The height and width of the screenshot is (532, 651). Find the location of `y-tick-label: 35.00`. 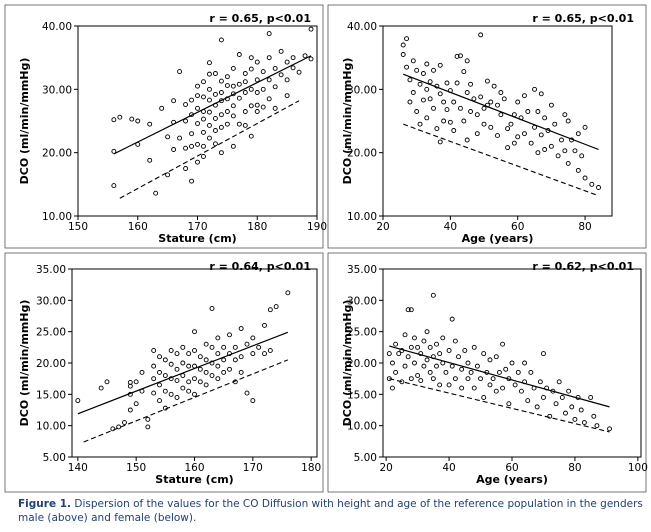

y-tick-label: 35.00 is located at coordinates (51, 270).